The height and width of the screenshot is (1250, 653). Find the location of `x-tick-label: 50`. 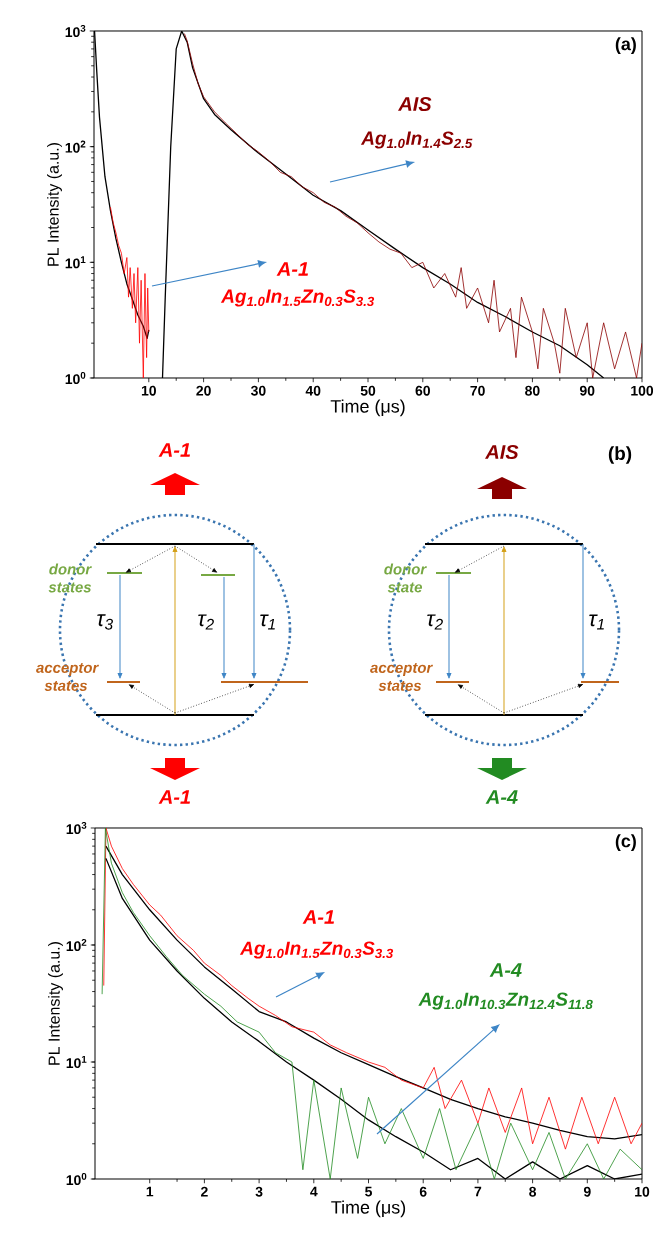

x-tick-label: 50 is located at coordinates (368, 390).